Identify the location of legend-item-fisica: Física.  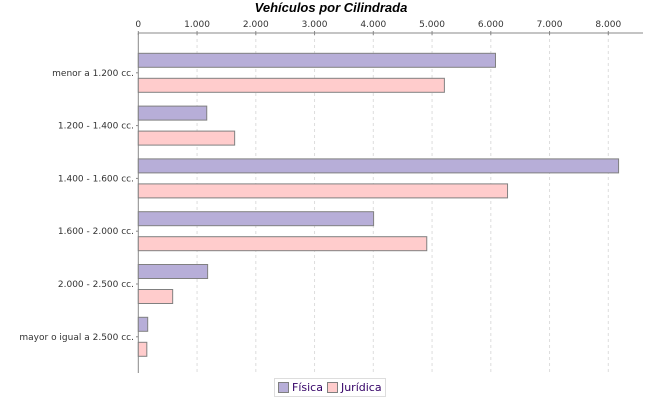
(300, 387).